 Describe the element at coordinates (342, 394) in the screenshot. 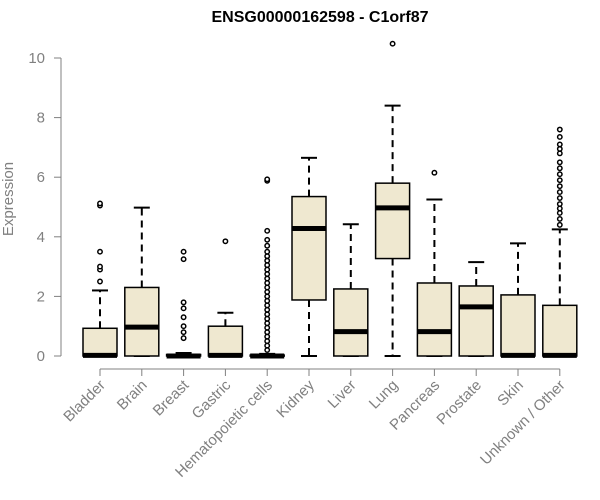

I see `x-tick-label: Liver` at that location.